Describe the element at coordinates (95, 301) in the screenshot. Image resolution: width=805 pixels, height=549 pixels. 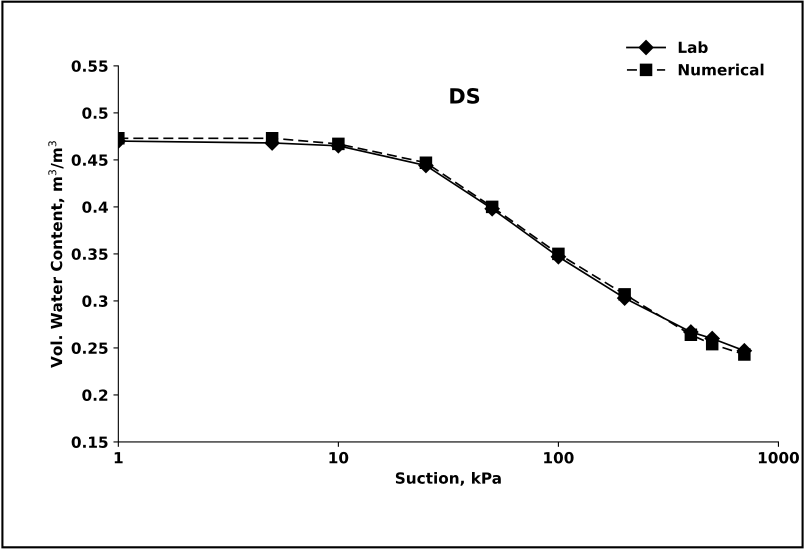
I see `y-tick-label: 0.3` at that location.